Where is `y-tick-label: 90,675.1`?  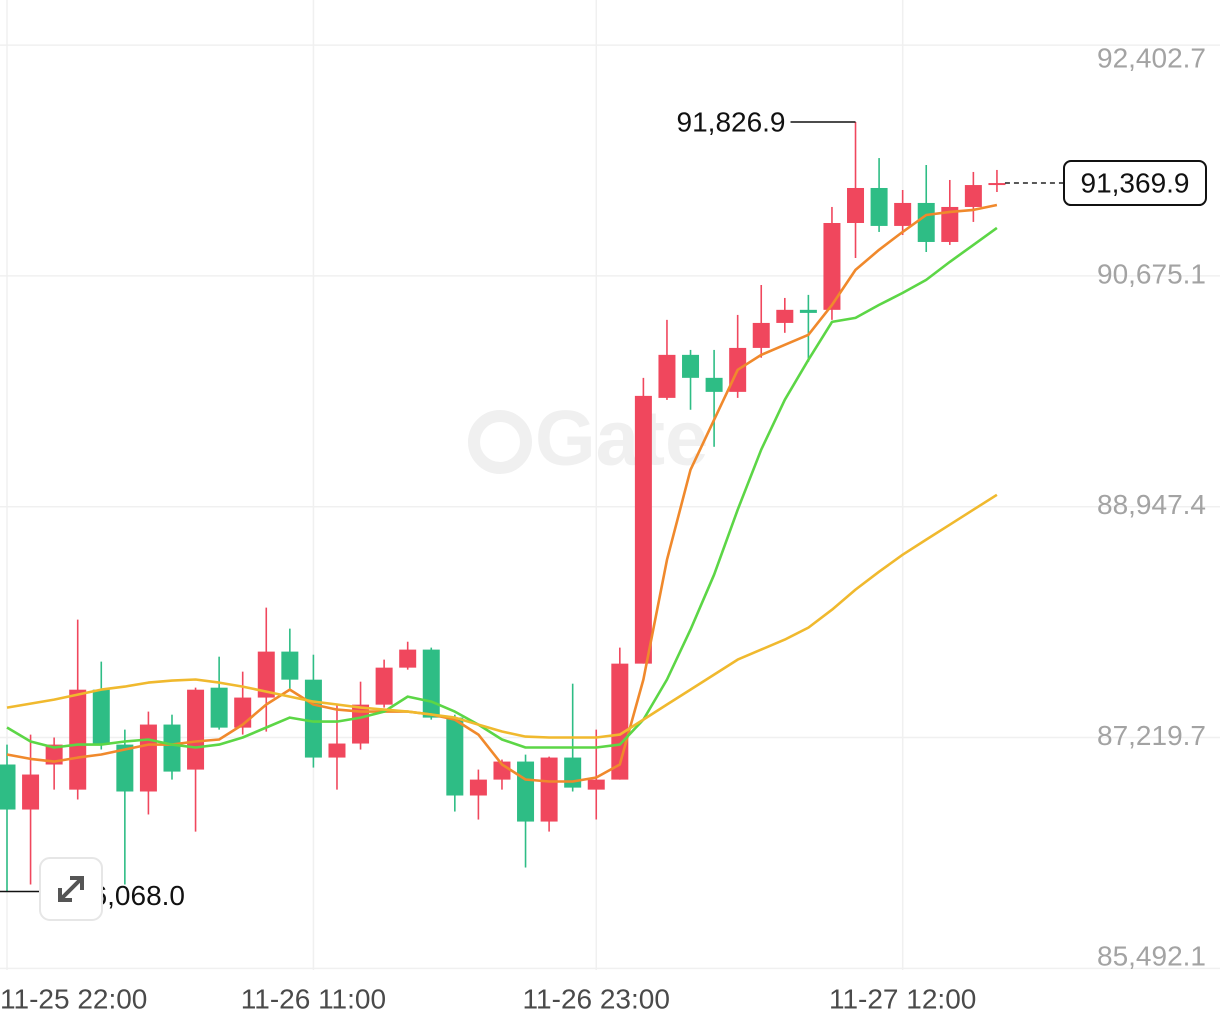
y-tick-label: 90,675.1 is located at coordinates (1151, 273).